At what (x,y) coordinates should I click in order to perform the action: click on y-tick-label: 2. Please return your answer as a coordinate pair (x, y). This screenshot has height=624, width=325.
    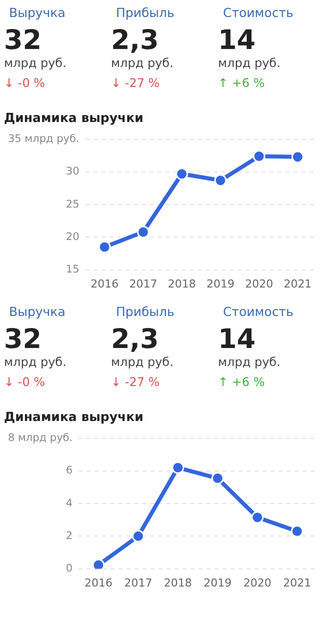
    Looking at the image, I should click on (69, 536).